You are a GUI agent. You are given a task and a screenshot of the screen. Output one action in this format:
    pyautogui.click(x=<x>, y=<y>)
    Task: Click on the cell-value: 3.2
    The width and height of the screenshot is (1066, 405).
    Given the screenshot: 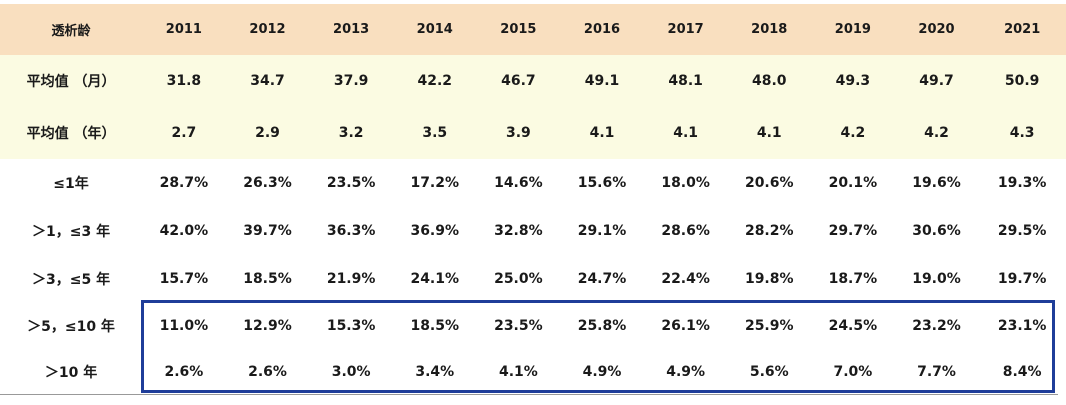 What is the action you would take?
    pyautogui.click(x=351, y=133)
    